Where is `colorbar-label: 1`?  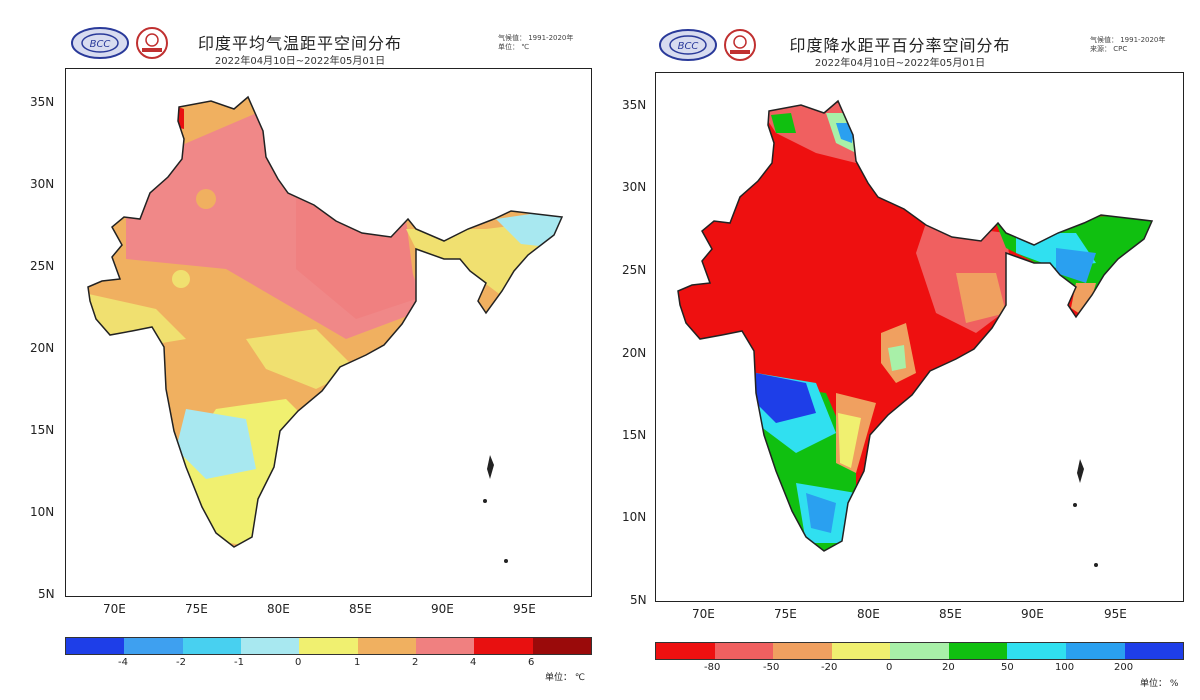 colorbar-label: 1 is located at coordinates (357, 662).